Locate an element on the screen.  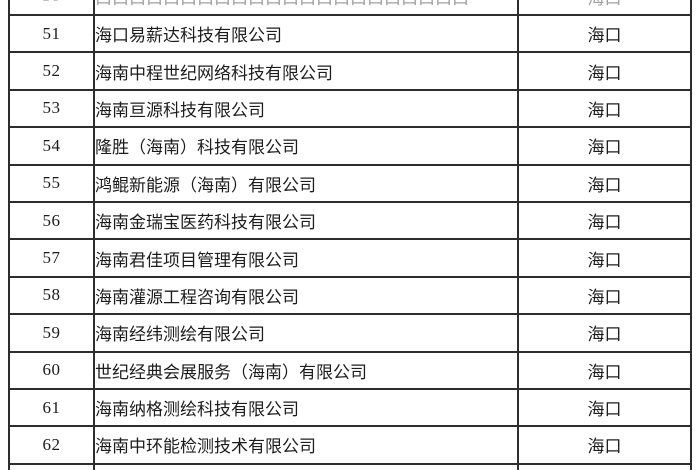
row-number-cell: 51 is located at coordinates (51, 33).